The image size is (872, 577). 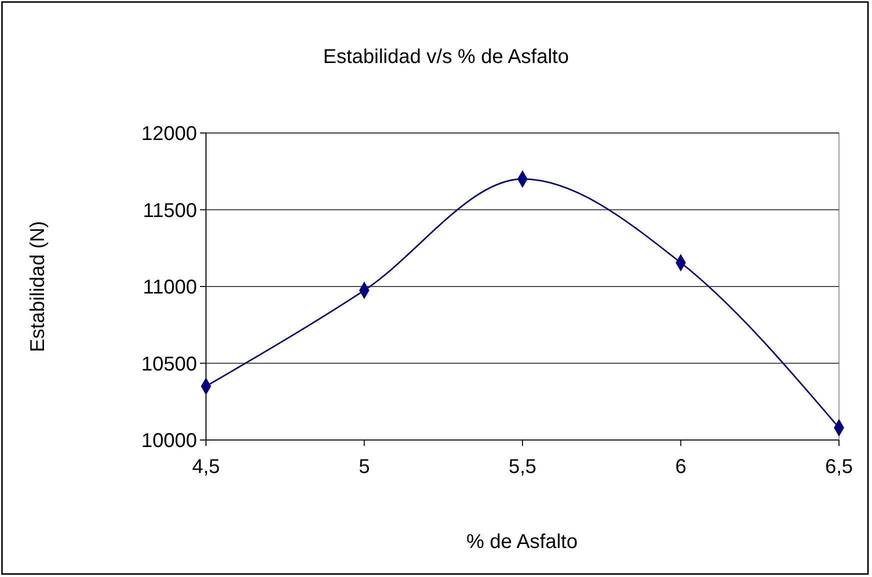 What do you see at coordinates (522, 542) in the screenshot?
I see `x-axis-title: % de Asfalto` at bounding box center [522, 542].